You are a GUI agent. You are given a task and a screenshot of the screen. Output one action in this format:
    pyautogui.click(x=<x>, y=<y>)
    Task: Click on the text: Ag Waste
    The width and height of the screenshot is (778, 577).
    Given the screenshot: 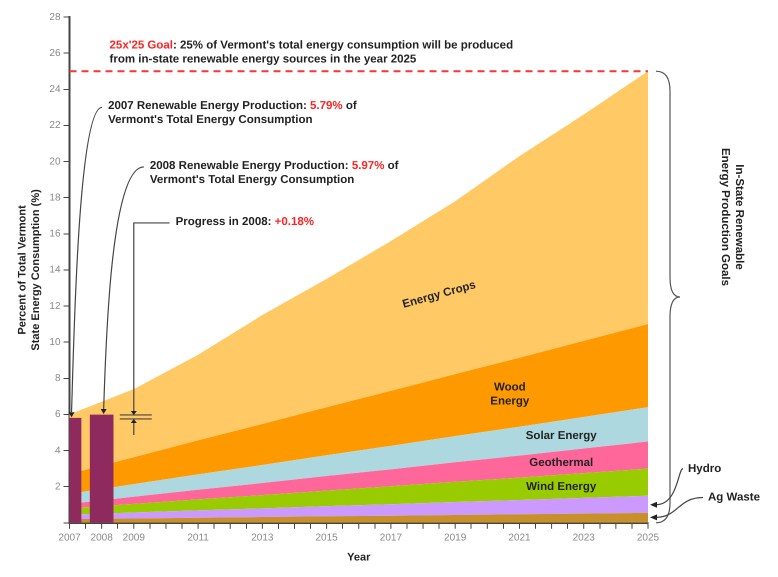 What is the action you would take?
    pyautogui.click(x=734, y=498)
    